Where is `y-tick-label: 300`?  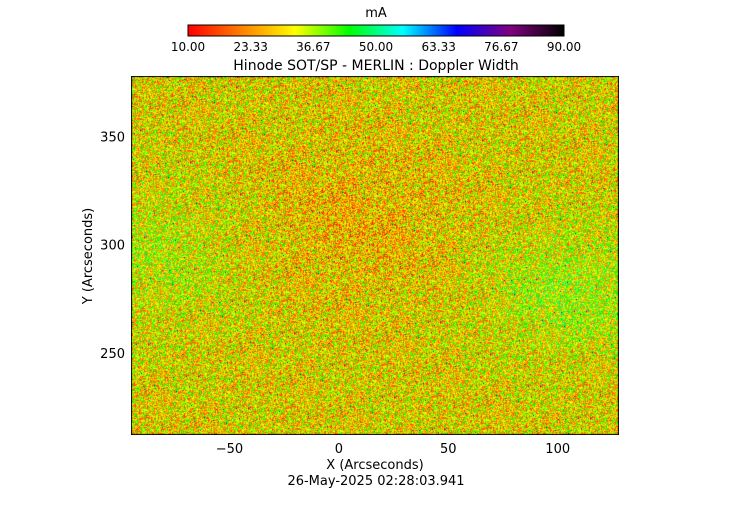 y-tick-label: 300 is located at coordinates (112, 246).